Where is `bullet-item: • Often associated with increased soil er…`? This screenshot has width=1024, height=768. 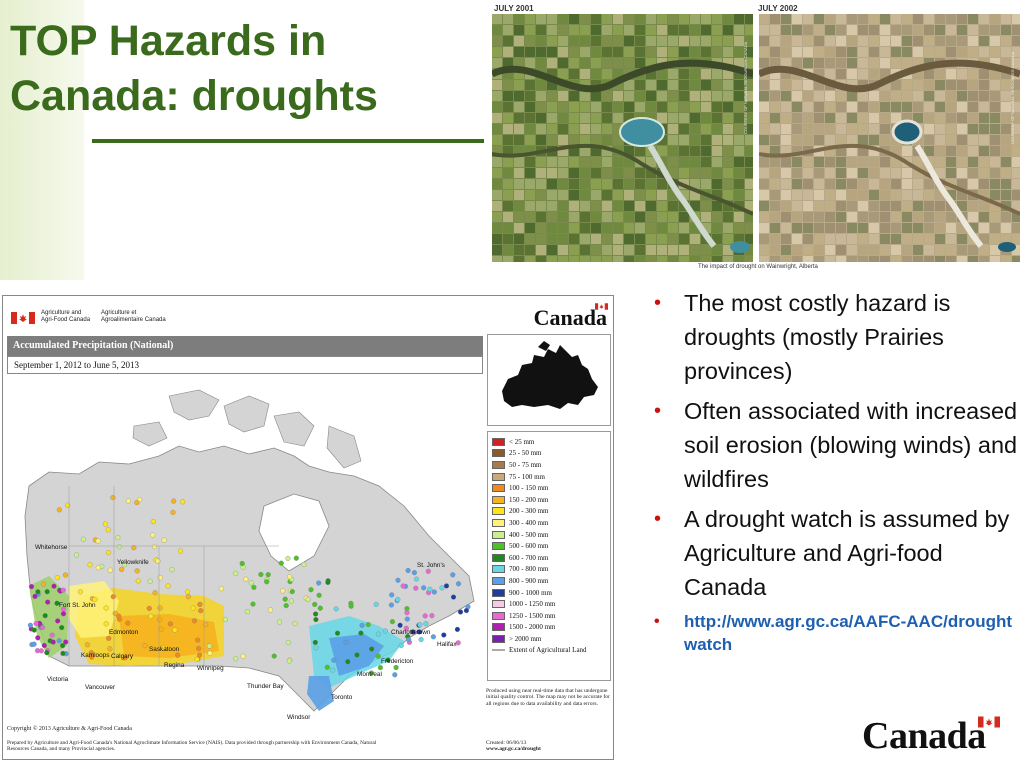
bullet-item: • Often associated with increased soil er… is located at coordinates (836, 445).